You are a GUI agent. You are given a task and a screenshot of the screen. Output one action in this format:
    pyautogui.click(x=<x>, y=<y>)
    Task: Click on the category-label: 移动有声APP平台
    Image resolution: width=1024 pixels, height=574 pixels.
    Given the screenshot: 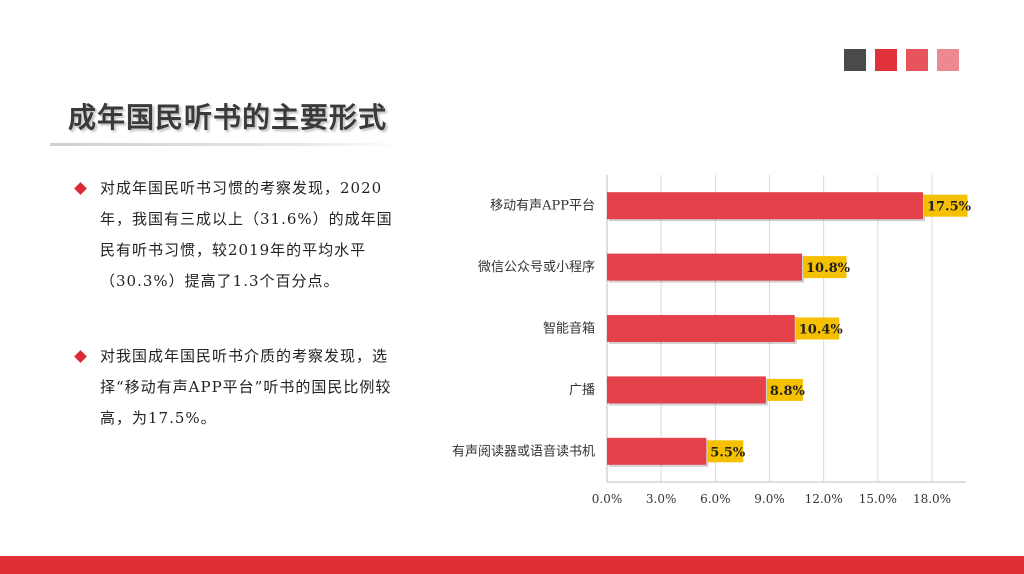 What is the action you would take?
    pyautogui.click(x=542, y=206)
    